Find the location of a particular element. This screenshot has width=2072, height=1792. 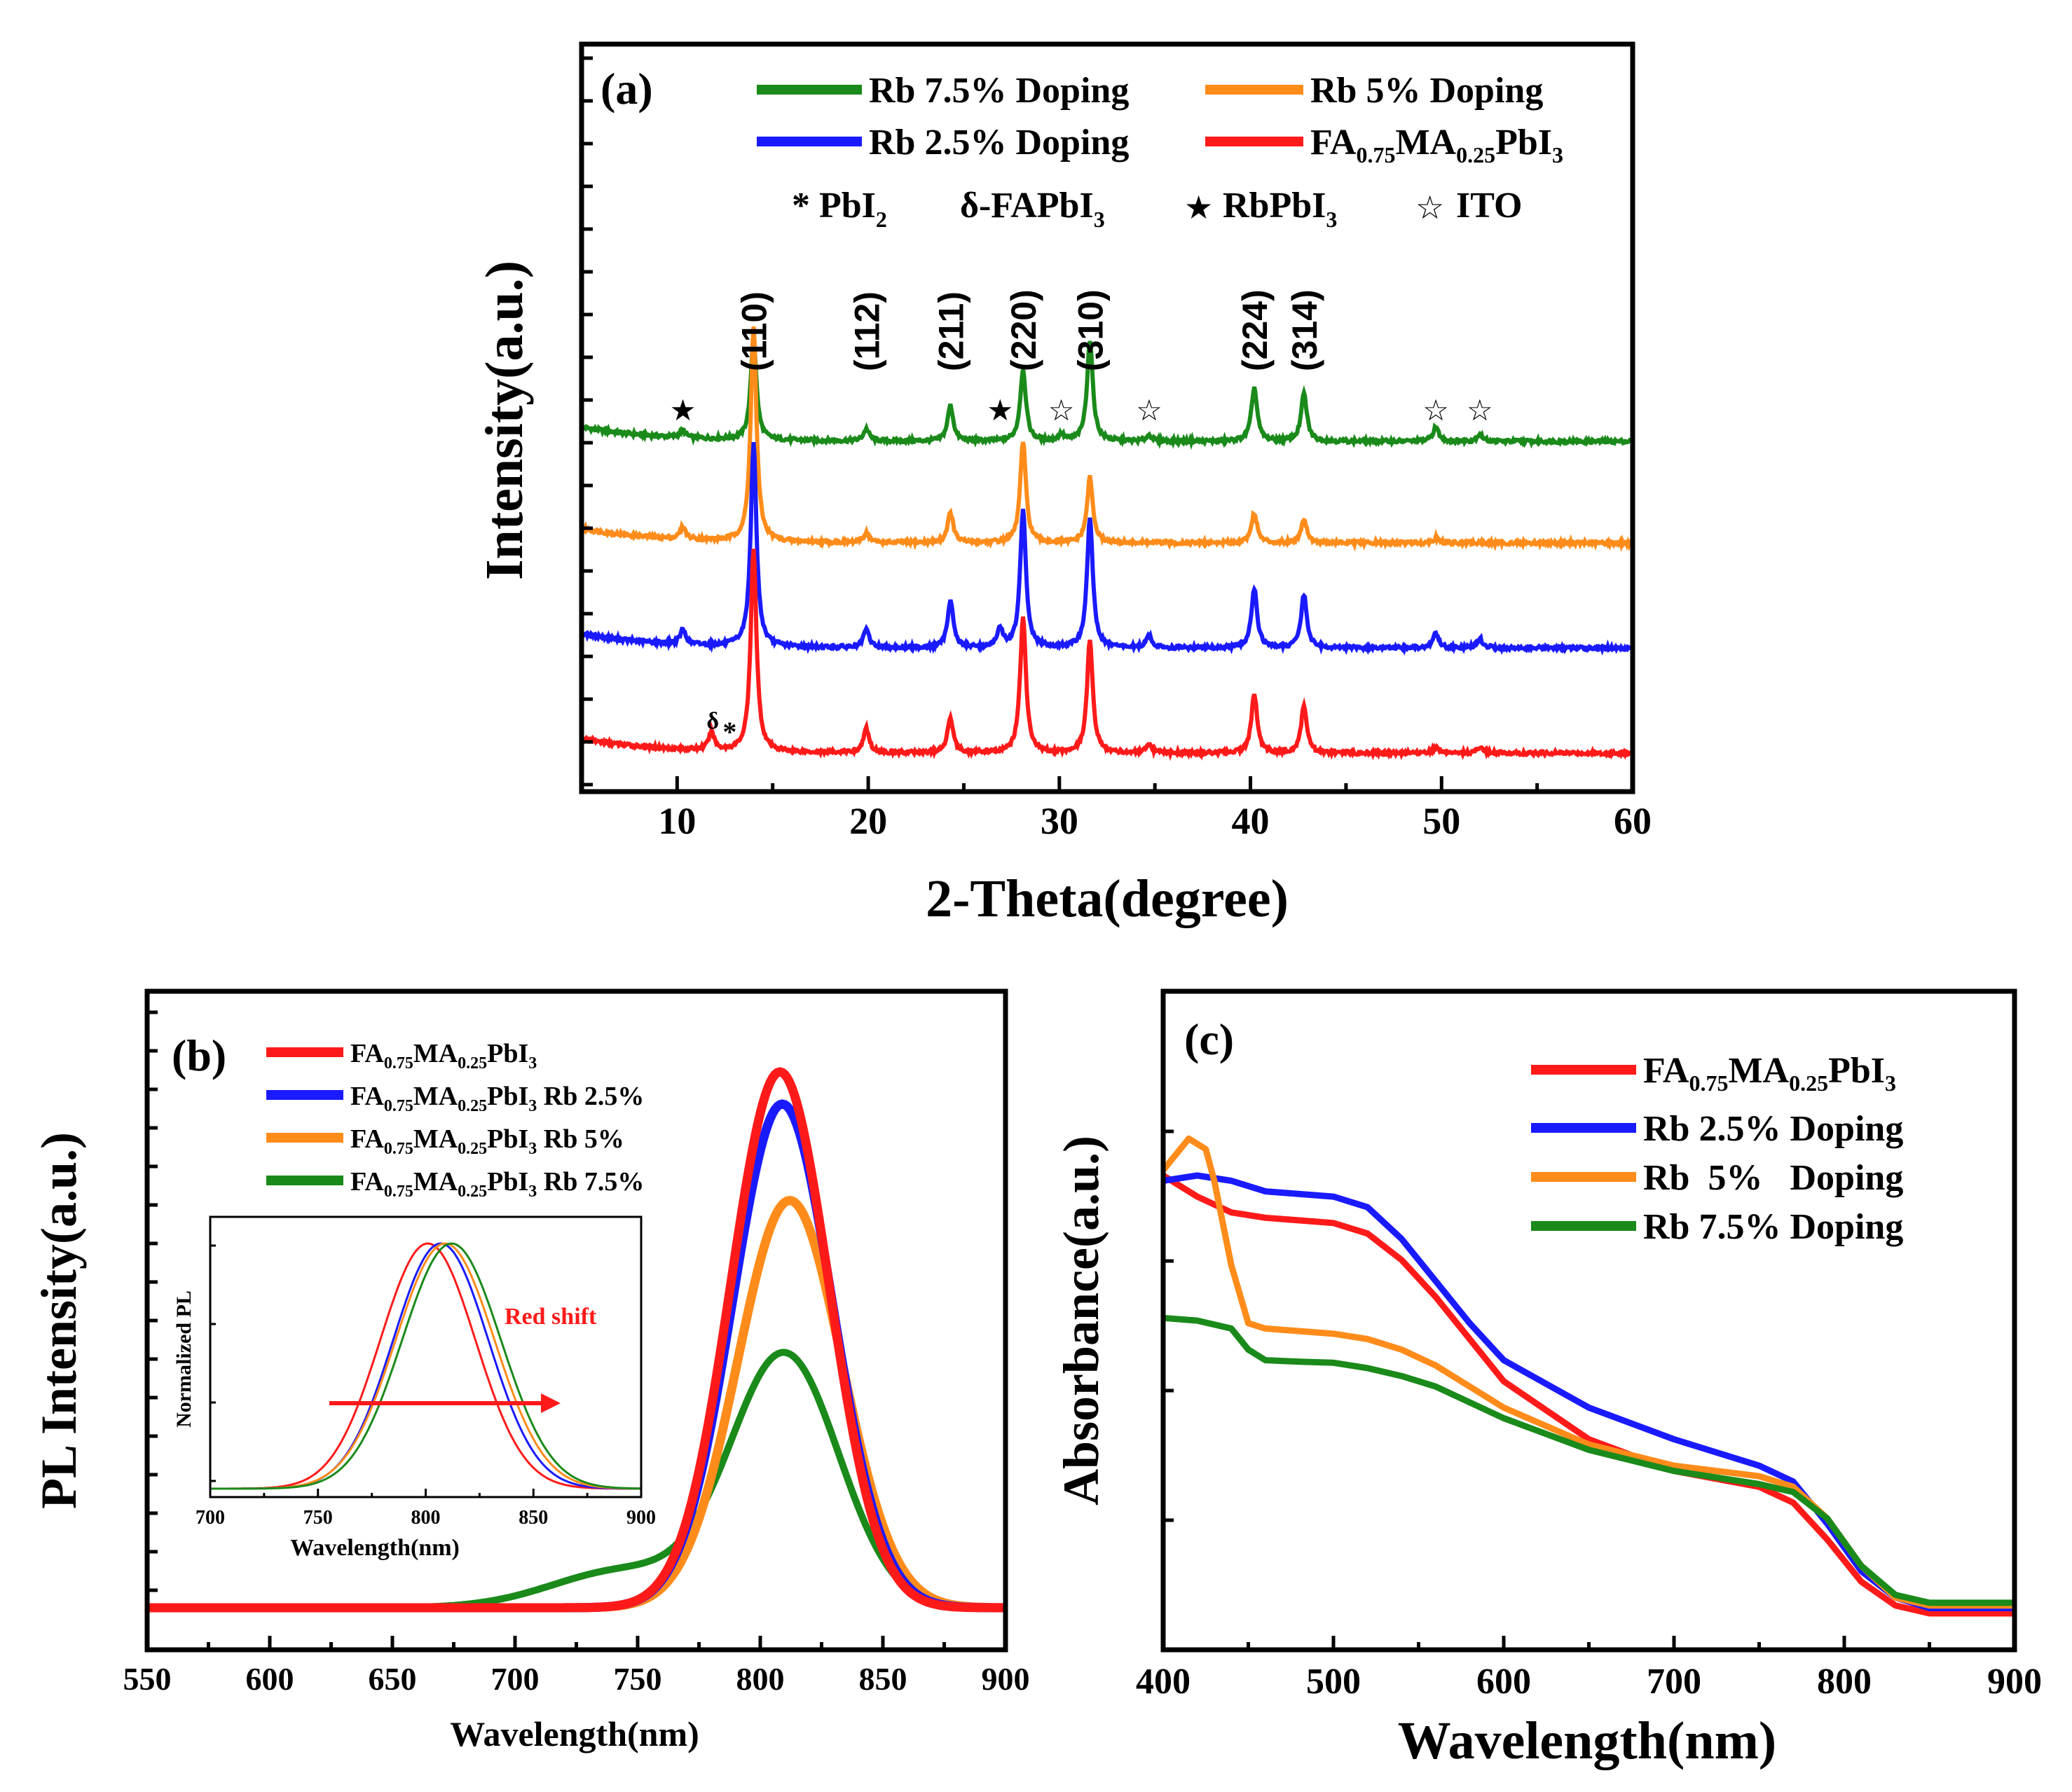

x-tick-label: 500 is located at coordinates (1333, 1682).